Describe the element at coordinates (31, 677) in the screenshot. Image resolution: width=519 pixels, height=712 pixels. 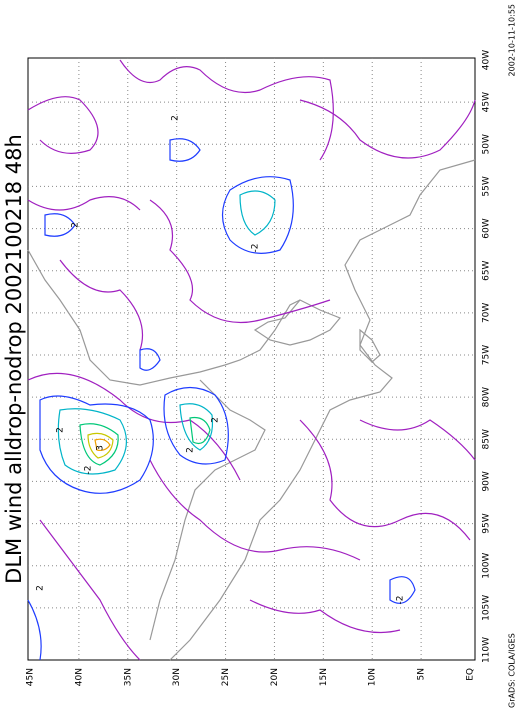
I see `lat-label: 45N` at that location.